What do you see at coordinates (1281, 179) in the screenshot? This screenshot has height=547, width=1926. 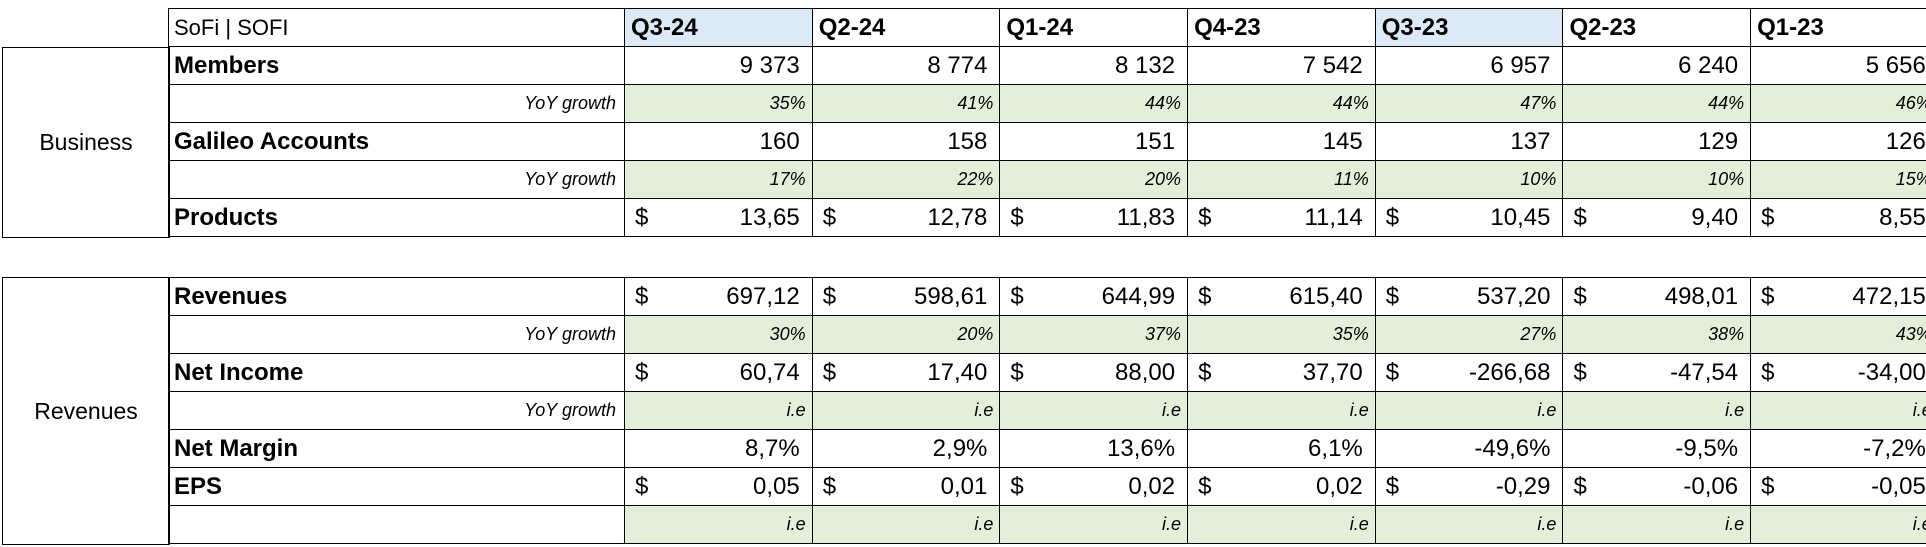 I see `growth-cell: 11%` at bounding box center [1281, 179].